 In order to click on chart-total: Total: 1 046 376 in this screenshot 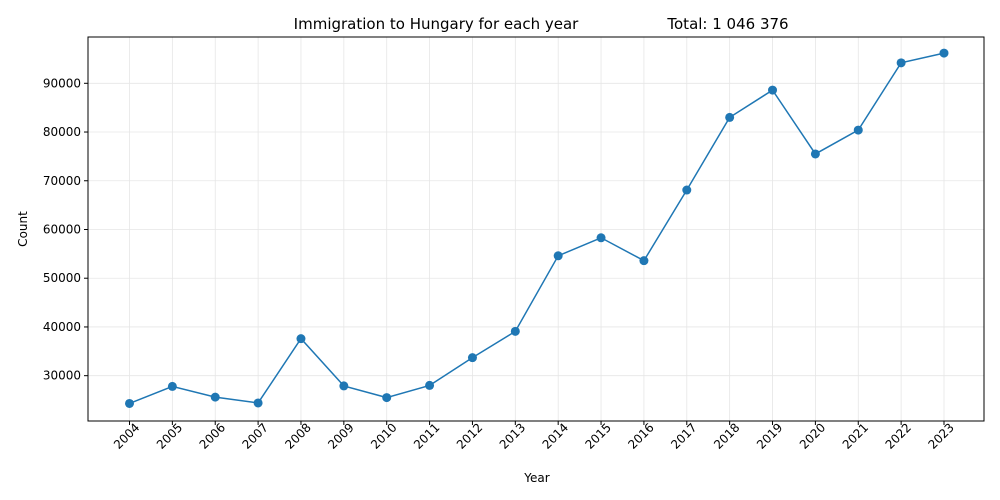, I will do `click(727, 24)`.